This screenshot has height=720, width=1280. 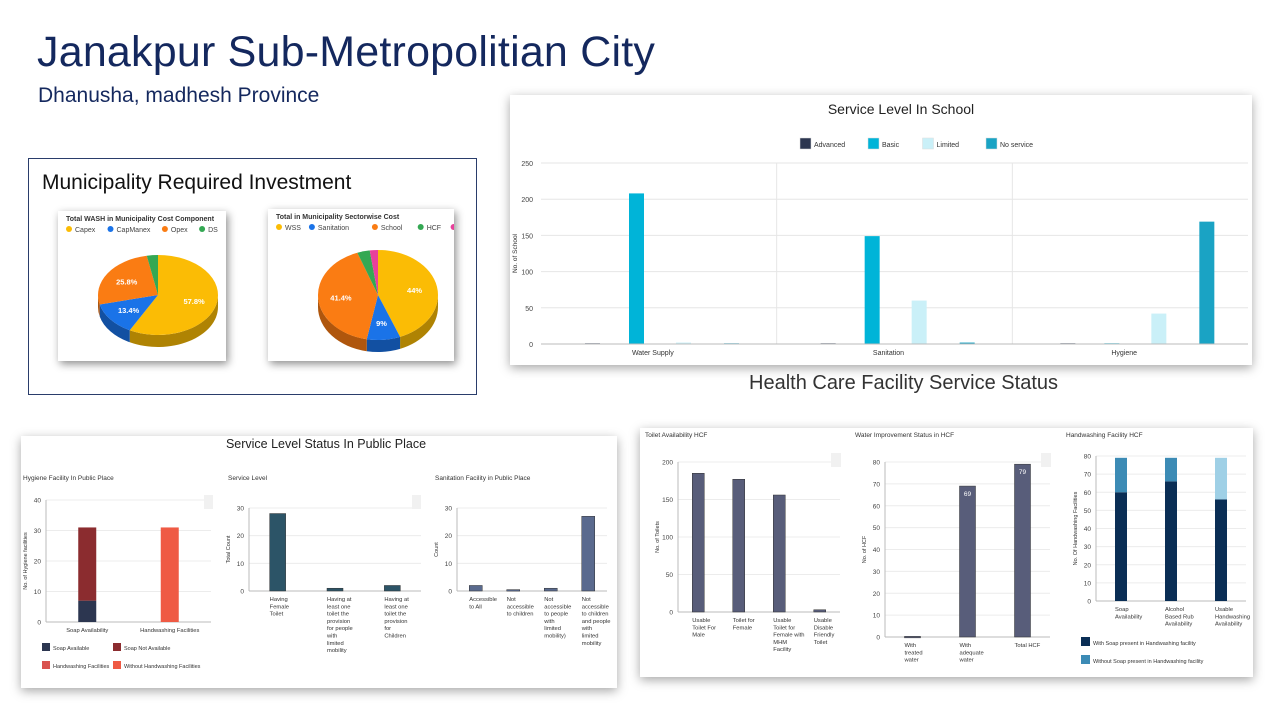 What do you see at coordinates (68, 478) in the screenshot?
I see `chart-title: Hygiene Facility In Public Place` at bounding box center [68, 478].